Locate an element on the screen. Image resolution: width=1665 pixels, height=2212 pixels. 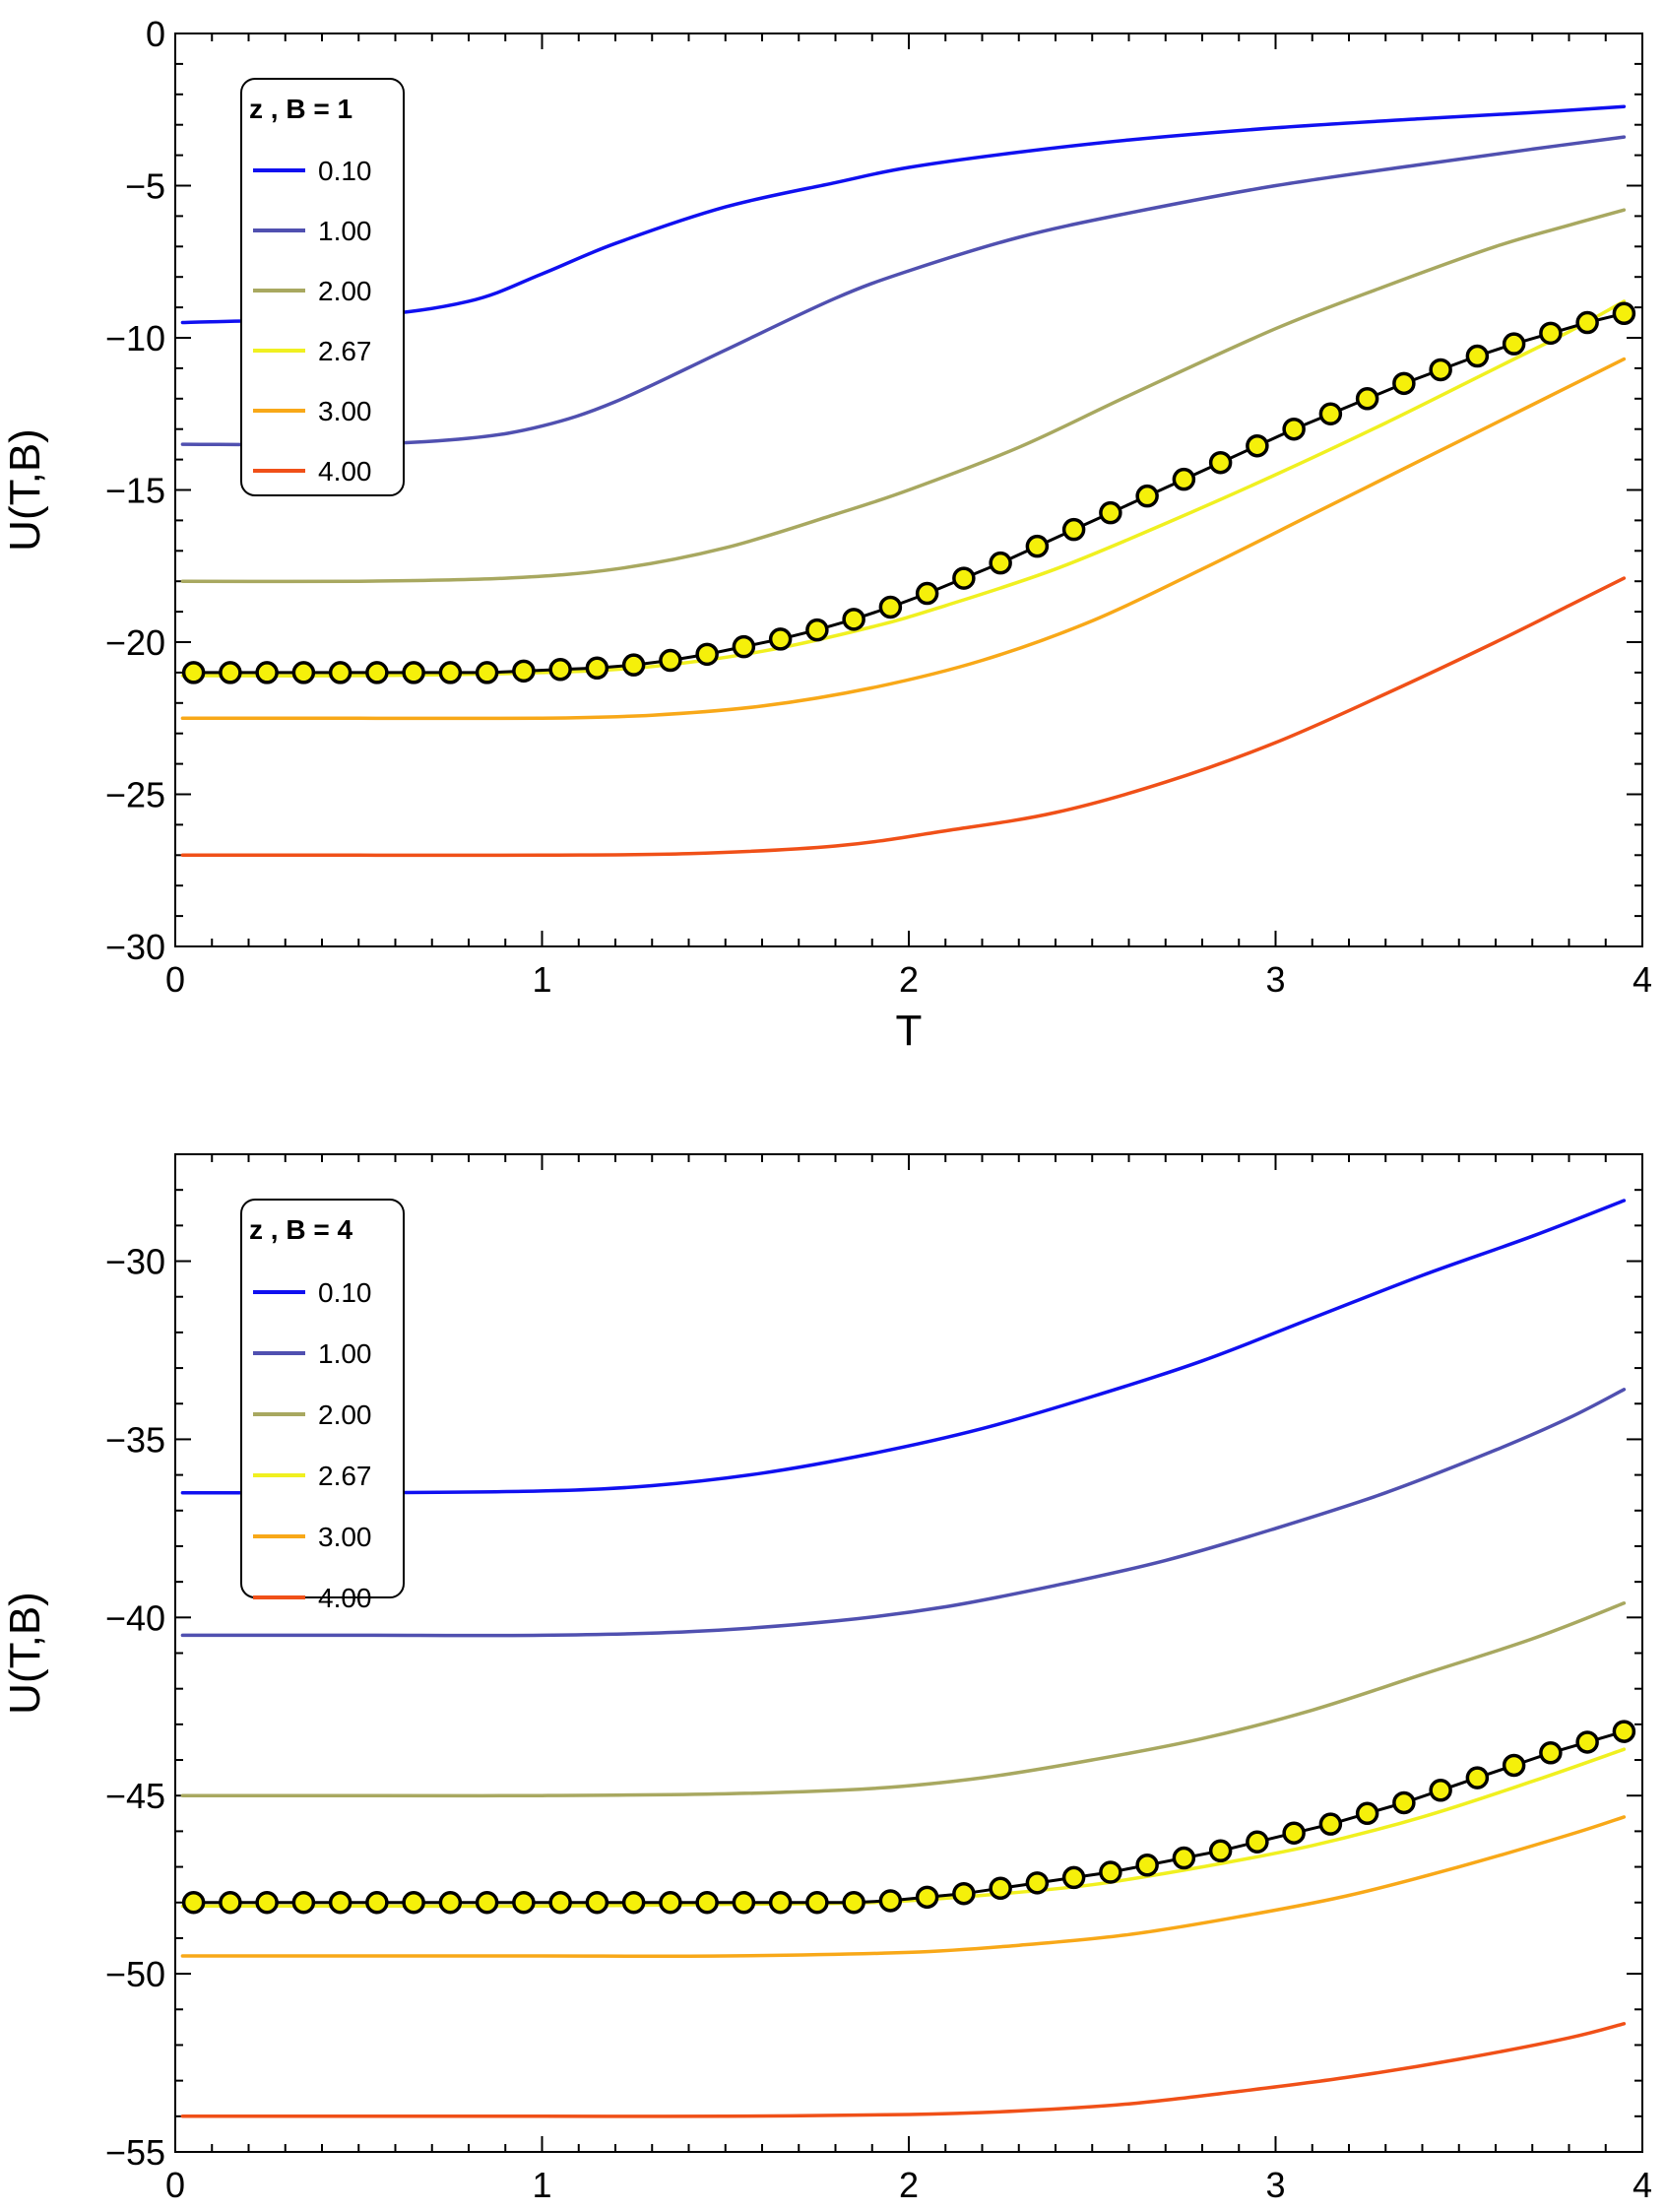
y-tick-label: 0 is located at coordinates (155, 34).